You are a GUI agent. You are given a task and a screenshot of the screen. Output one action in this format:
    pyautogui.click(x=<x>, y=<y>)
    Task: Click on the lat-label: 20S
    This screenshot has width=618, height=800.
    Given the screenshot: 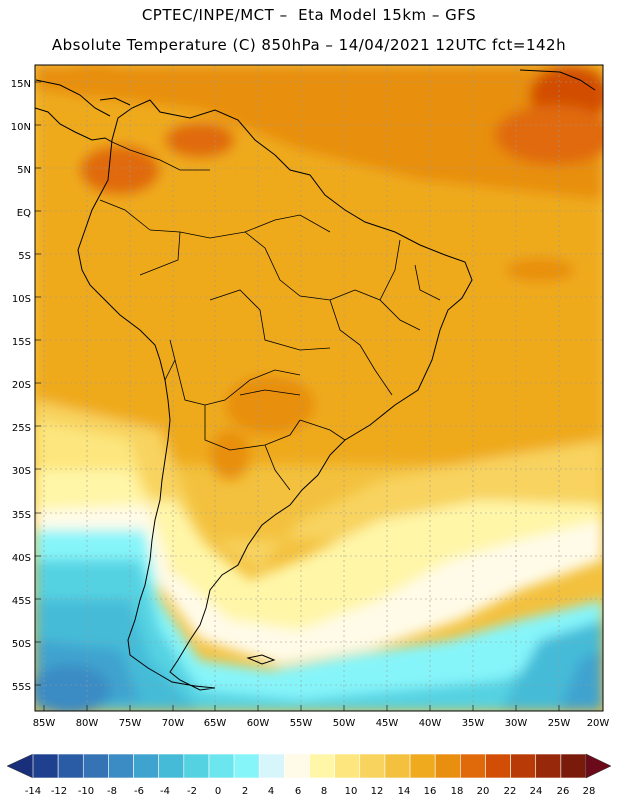 What is the action you would take?
    pyautogui.click(x=21, y=385)
    